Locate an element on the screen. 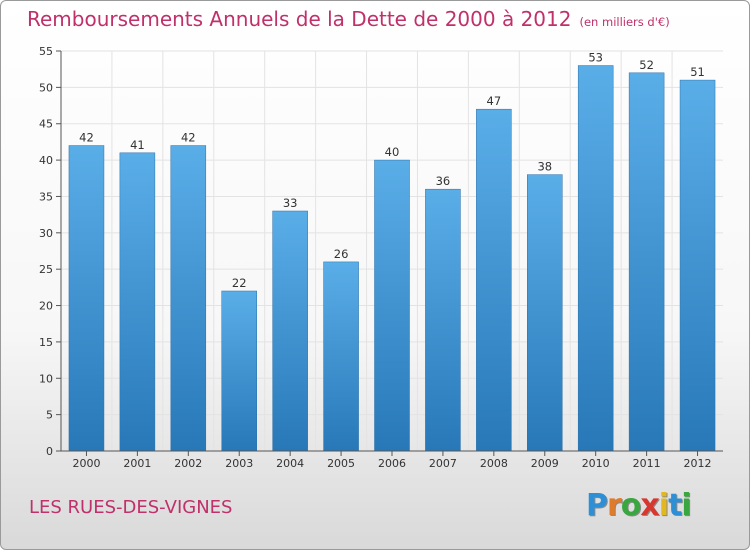 The height and width of the screenshot is (550, 750). x-tick-label-2008: 2008 is located at coordinates (494, 463).